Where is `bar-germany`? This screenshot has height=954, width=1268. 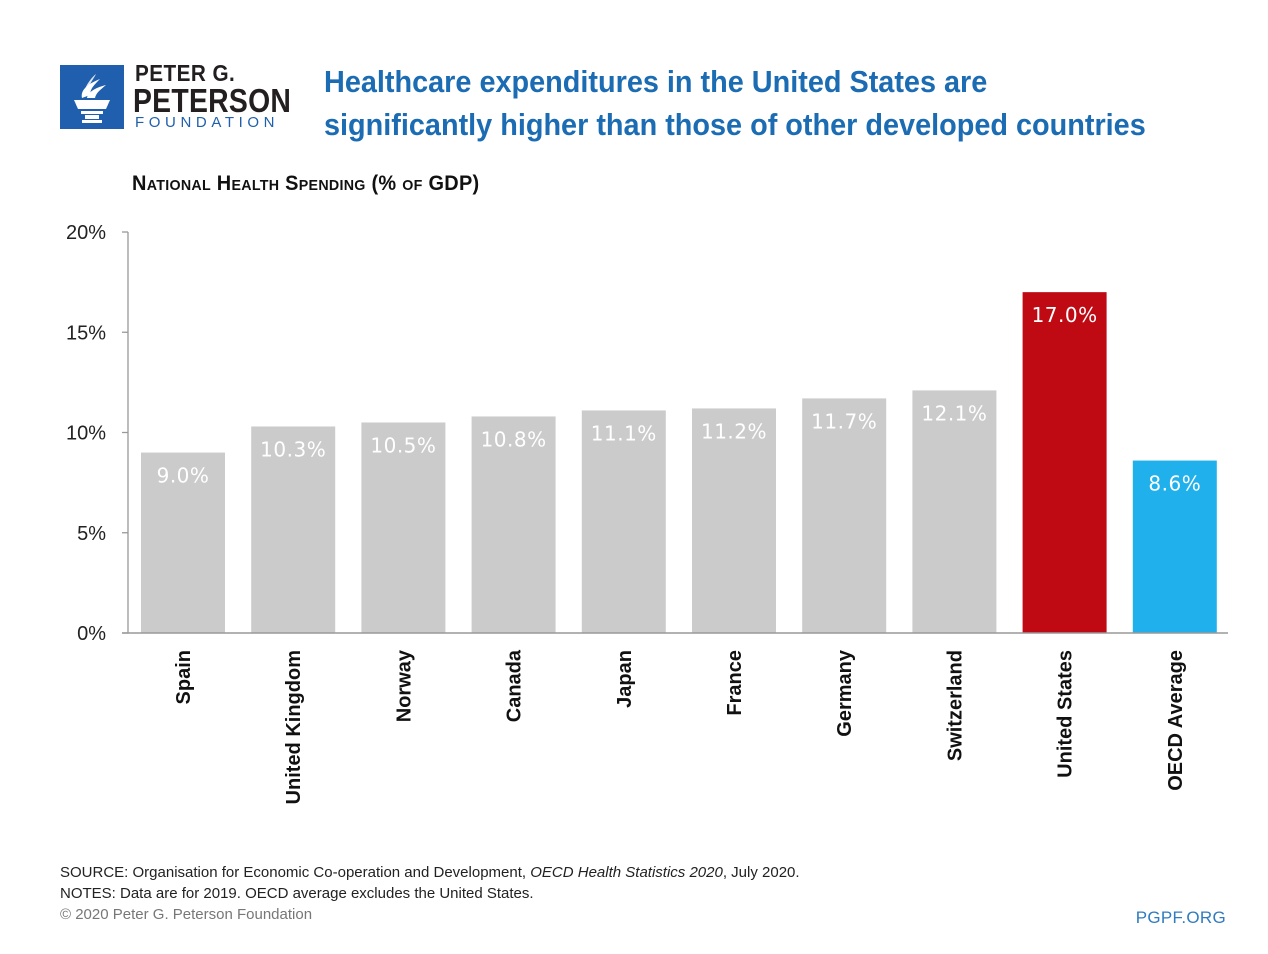
bar-germany is located at coordinates (844, 515).